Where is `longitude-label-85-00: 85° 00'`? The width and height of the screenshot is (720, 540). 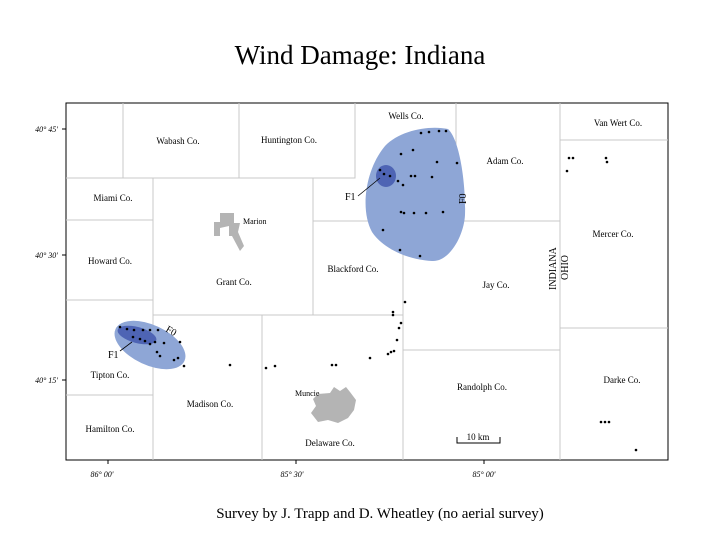 longitude-label-85-00: 85° 00' is located at coordinates (484, 474).